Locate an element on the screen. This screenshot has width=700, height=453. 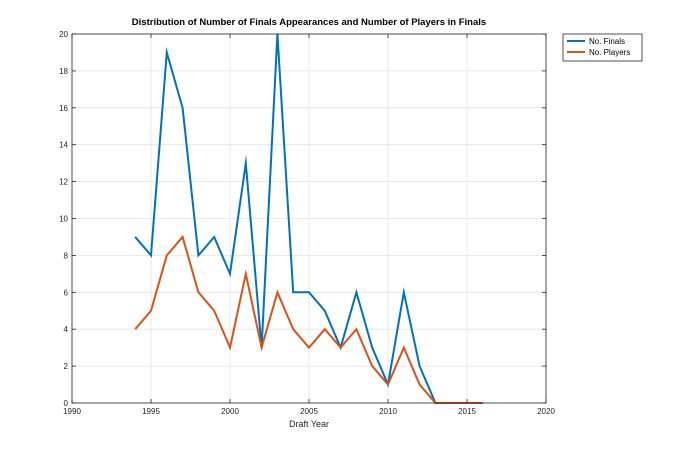
x-tick-label: 2000 is located at coordinates (230, 411).